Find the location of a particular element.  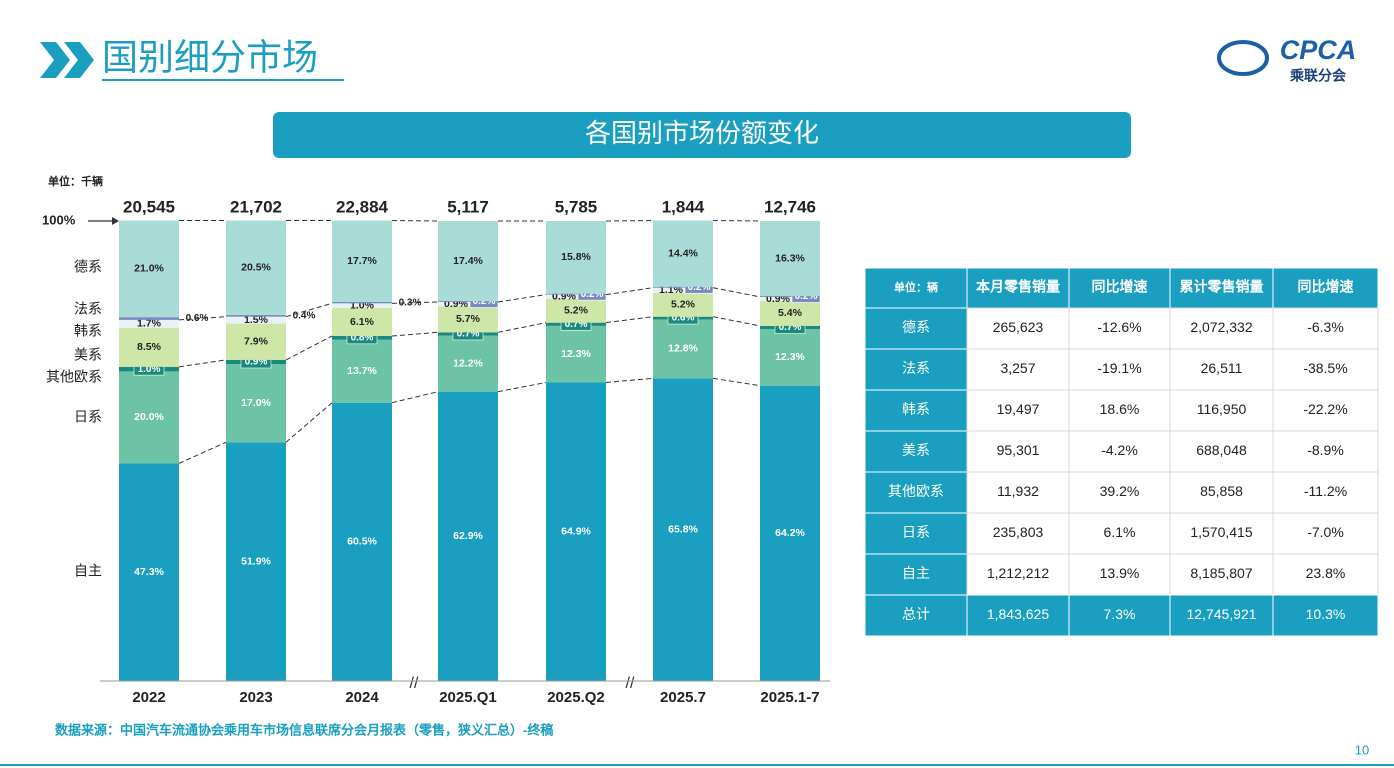

page-number: 10 is located at coordinates (1362, 749).